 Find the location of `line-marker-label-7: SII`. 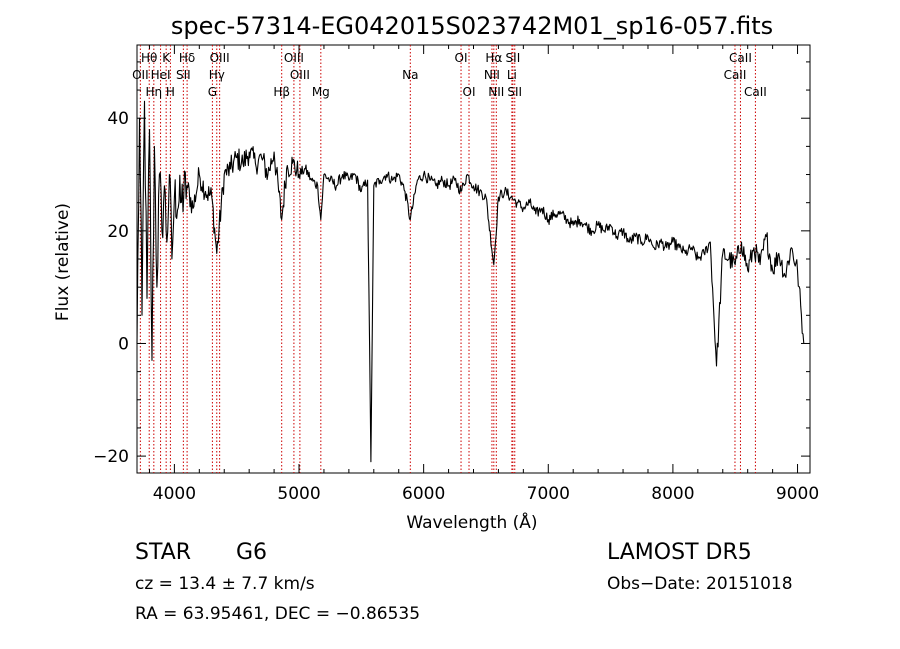

line-marker-label-7: SII is located at coordinates (513, 58).